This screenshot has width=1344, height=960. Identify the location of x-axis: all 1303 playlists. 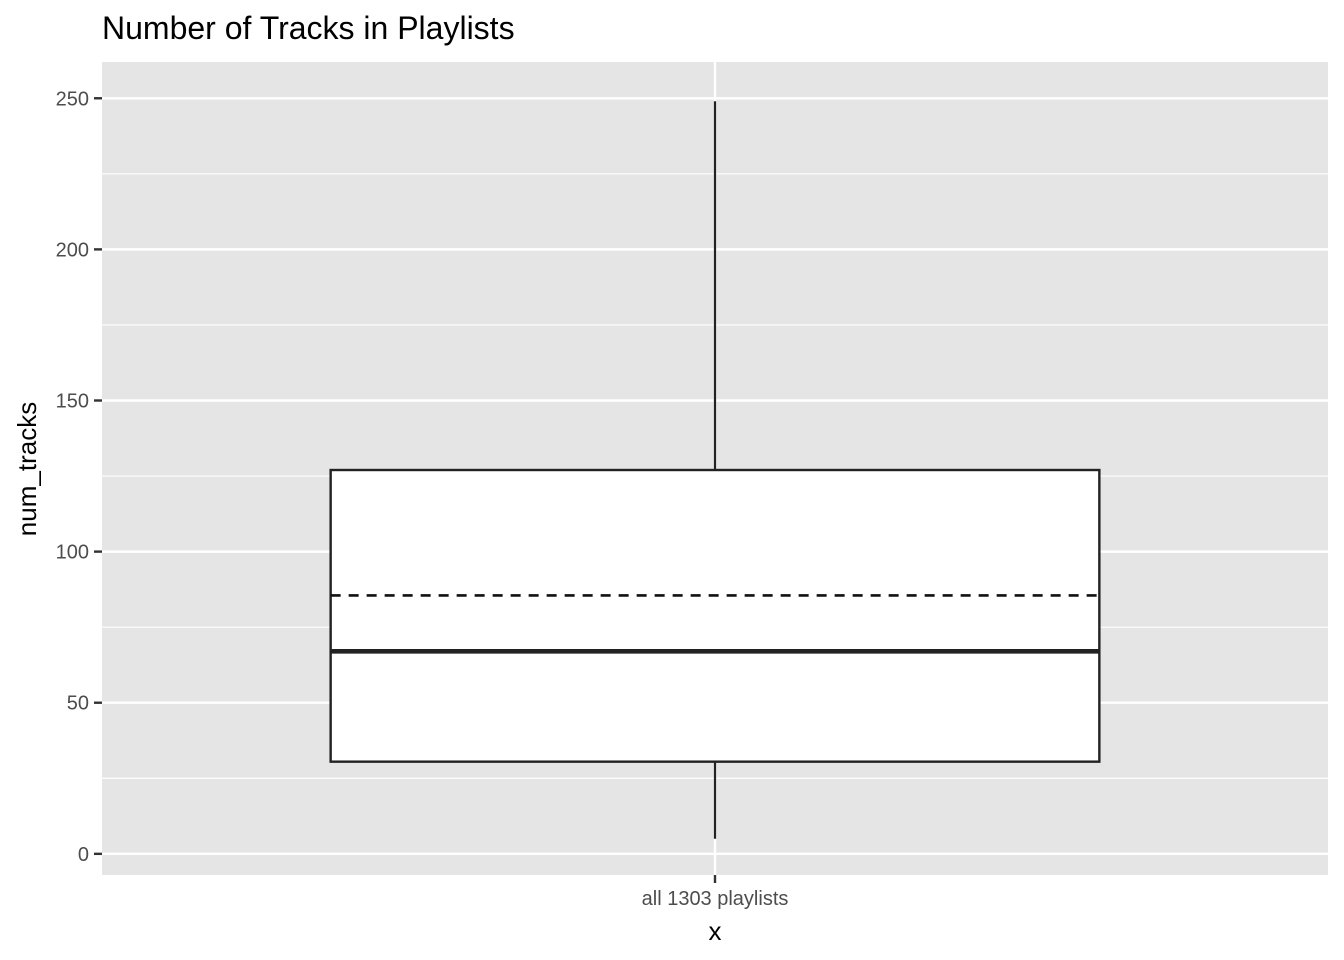
(715, 892).